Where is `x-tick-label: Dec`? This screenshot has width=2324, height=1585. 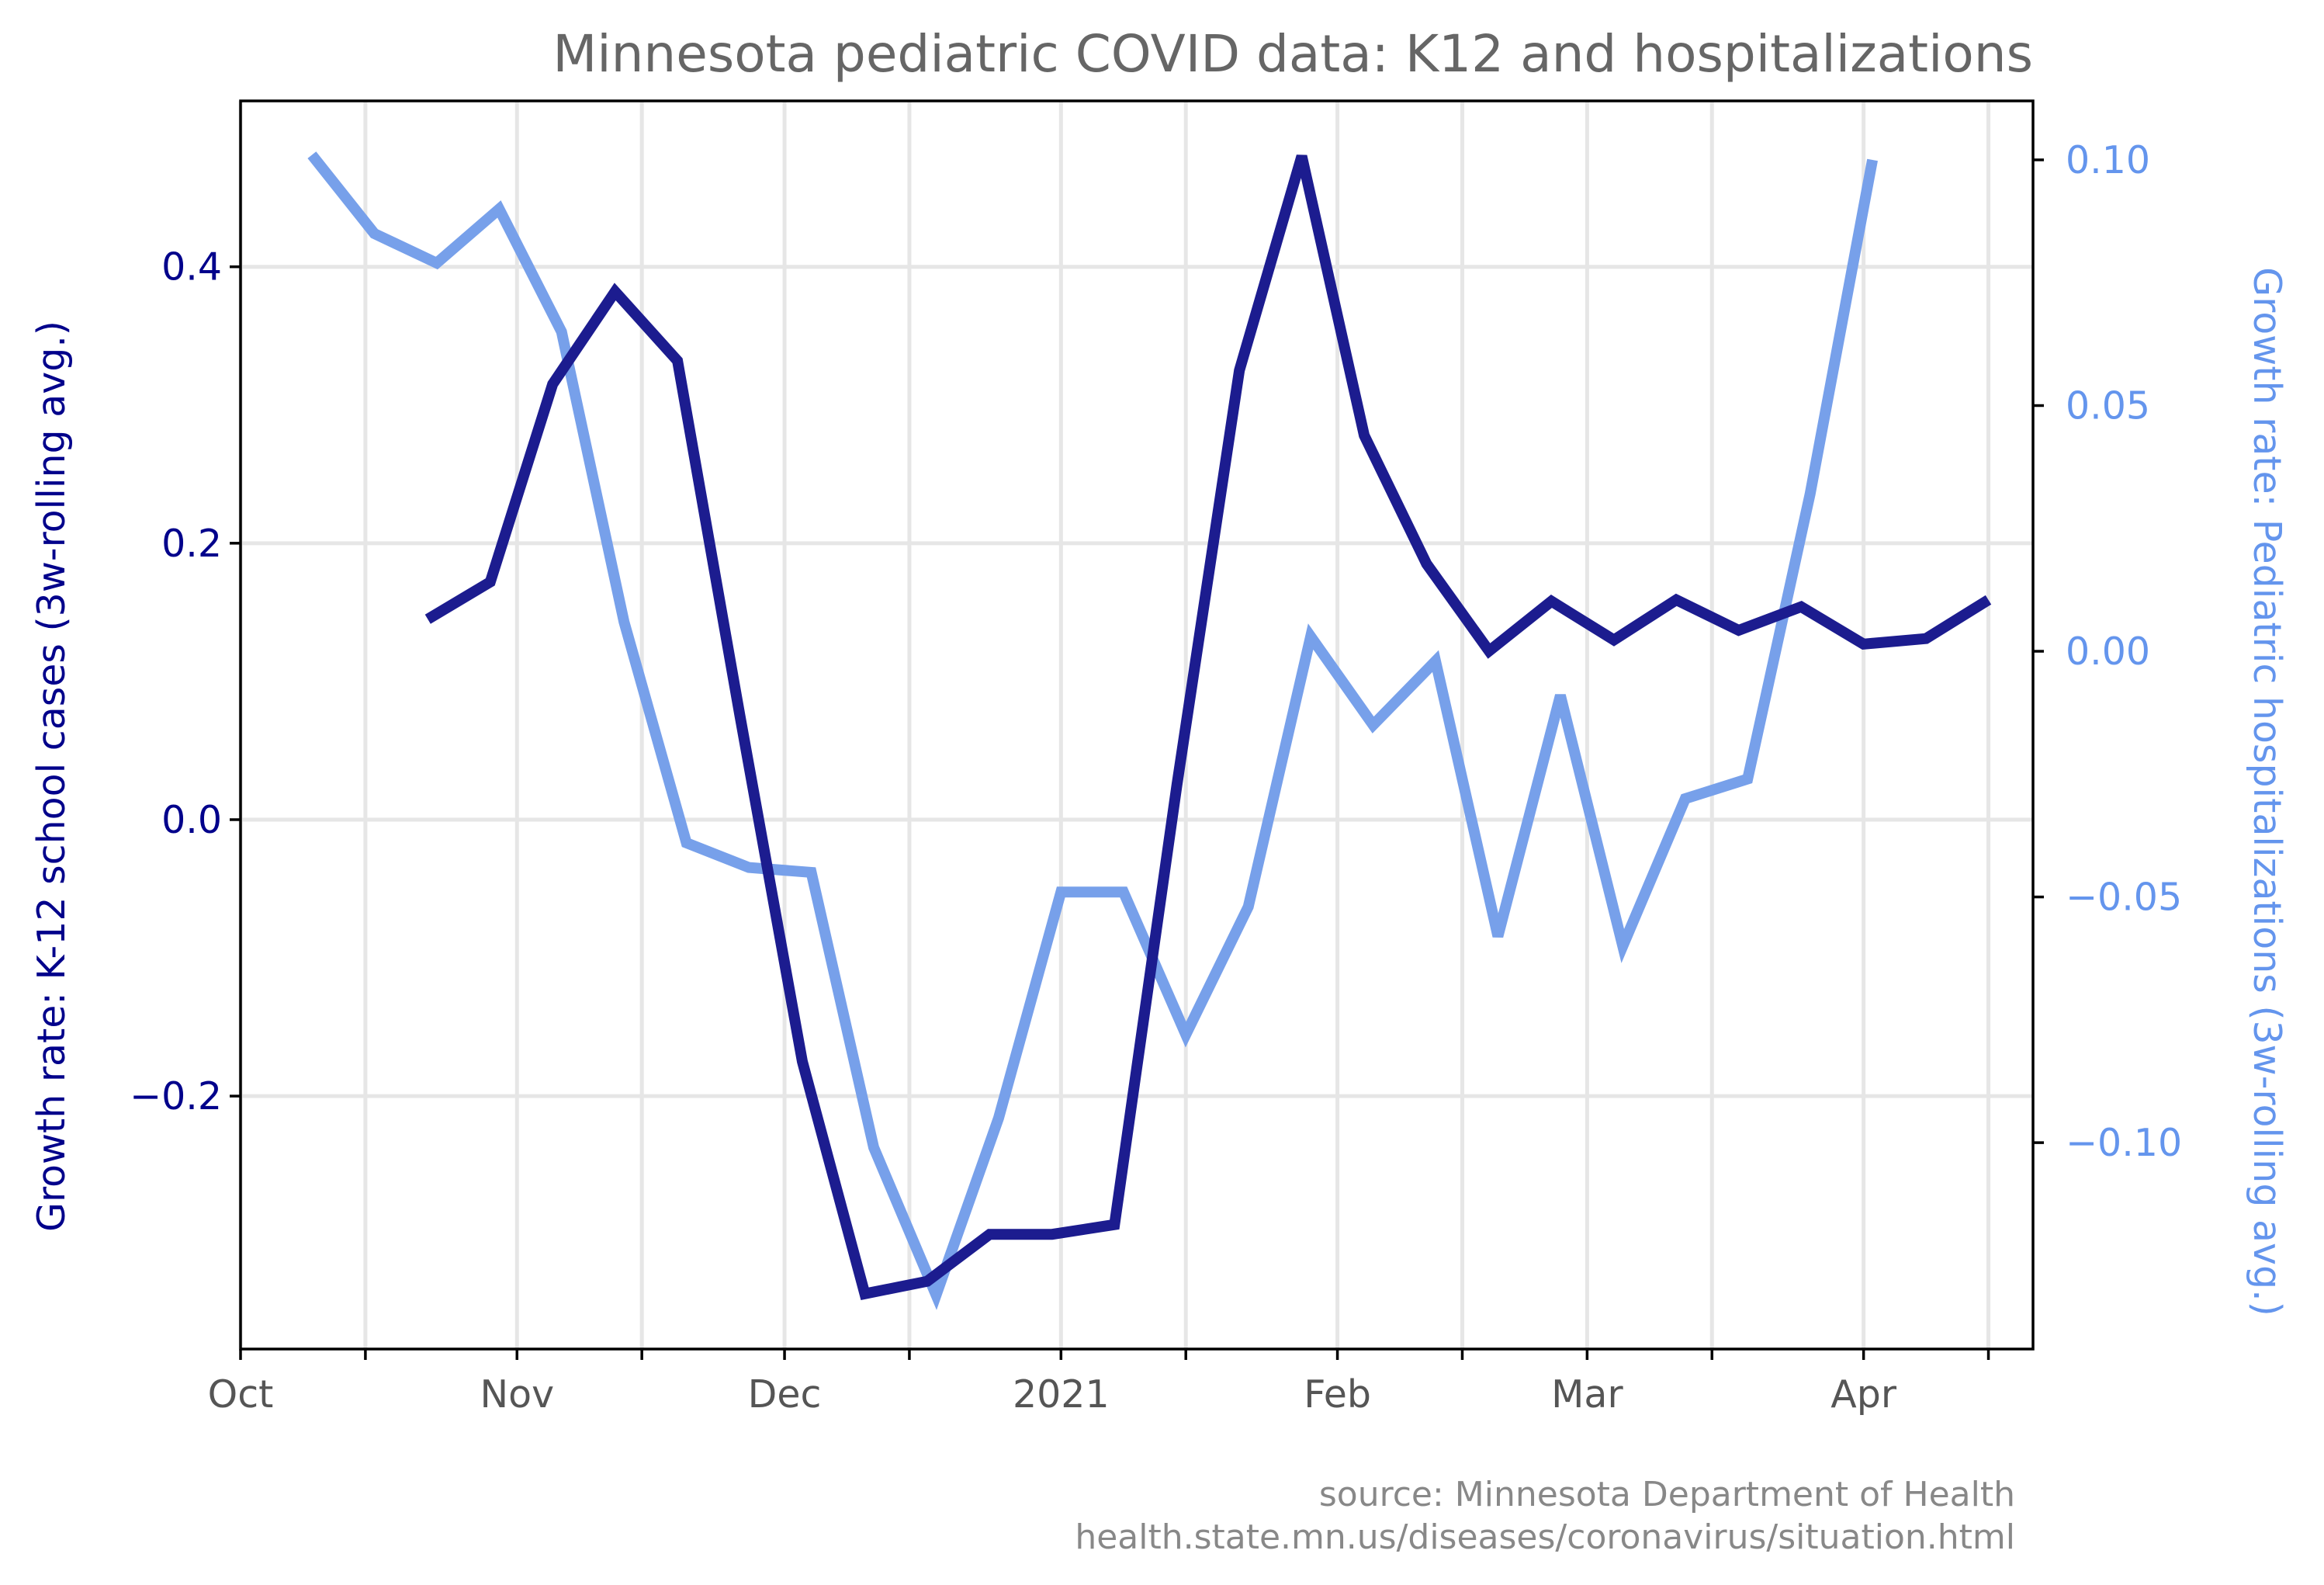 x-tick-label: Dec is located at coordinates (785, 1394).